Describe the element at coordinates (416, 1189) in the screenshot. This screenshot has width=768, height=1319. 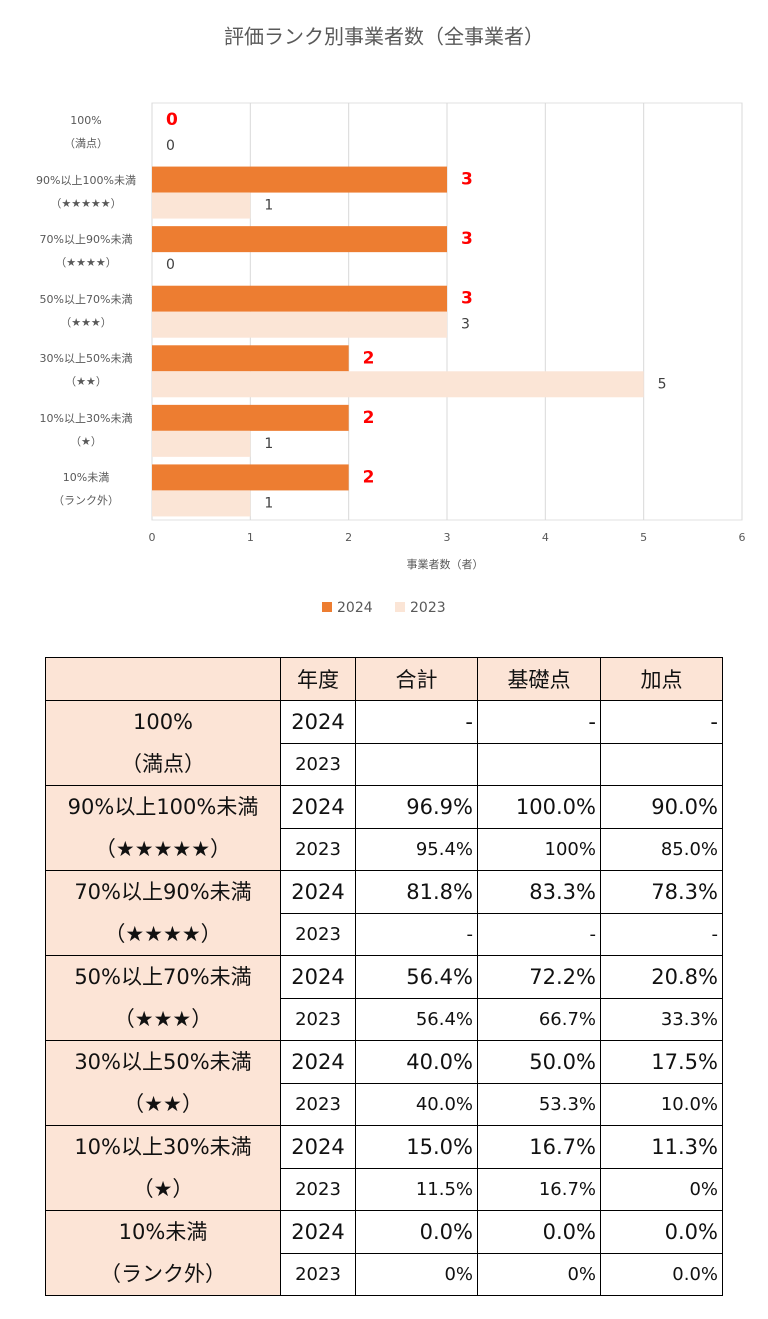
I see `value-cell: 11.5%` at that location.